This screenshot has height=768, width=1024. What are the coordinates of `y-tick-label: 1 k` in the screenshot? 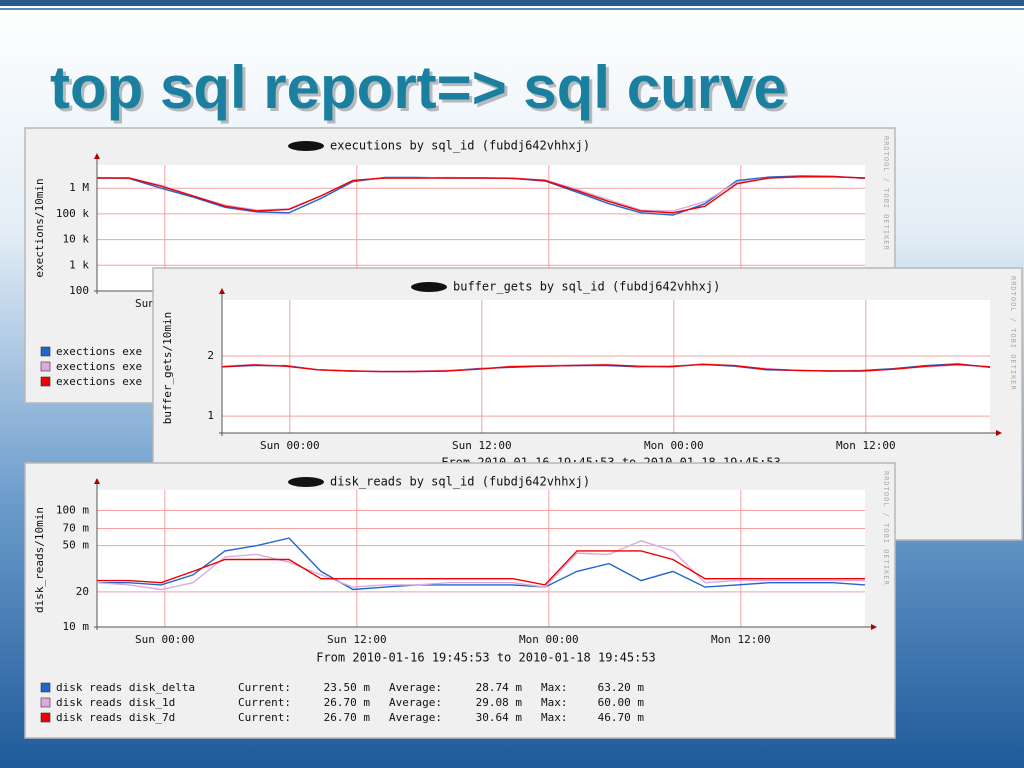 It's located at (79, 264).